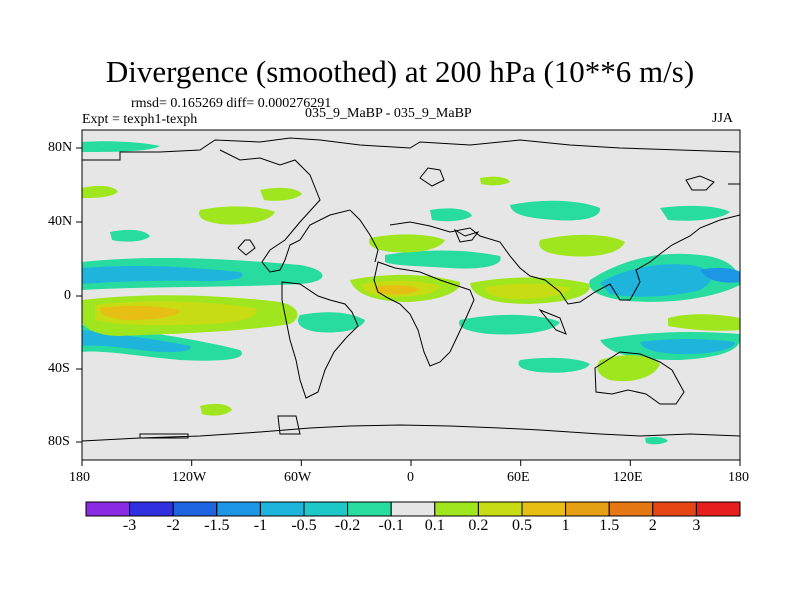 Image resolution: width=800 pixels, height=600 pixels. I want to click on colorbar-label: -1.5, so click(217, 525).